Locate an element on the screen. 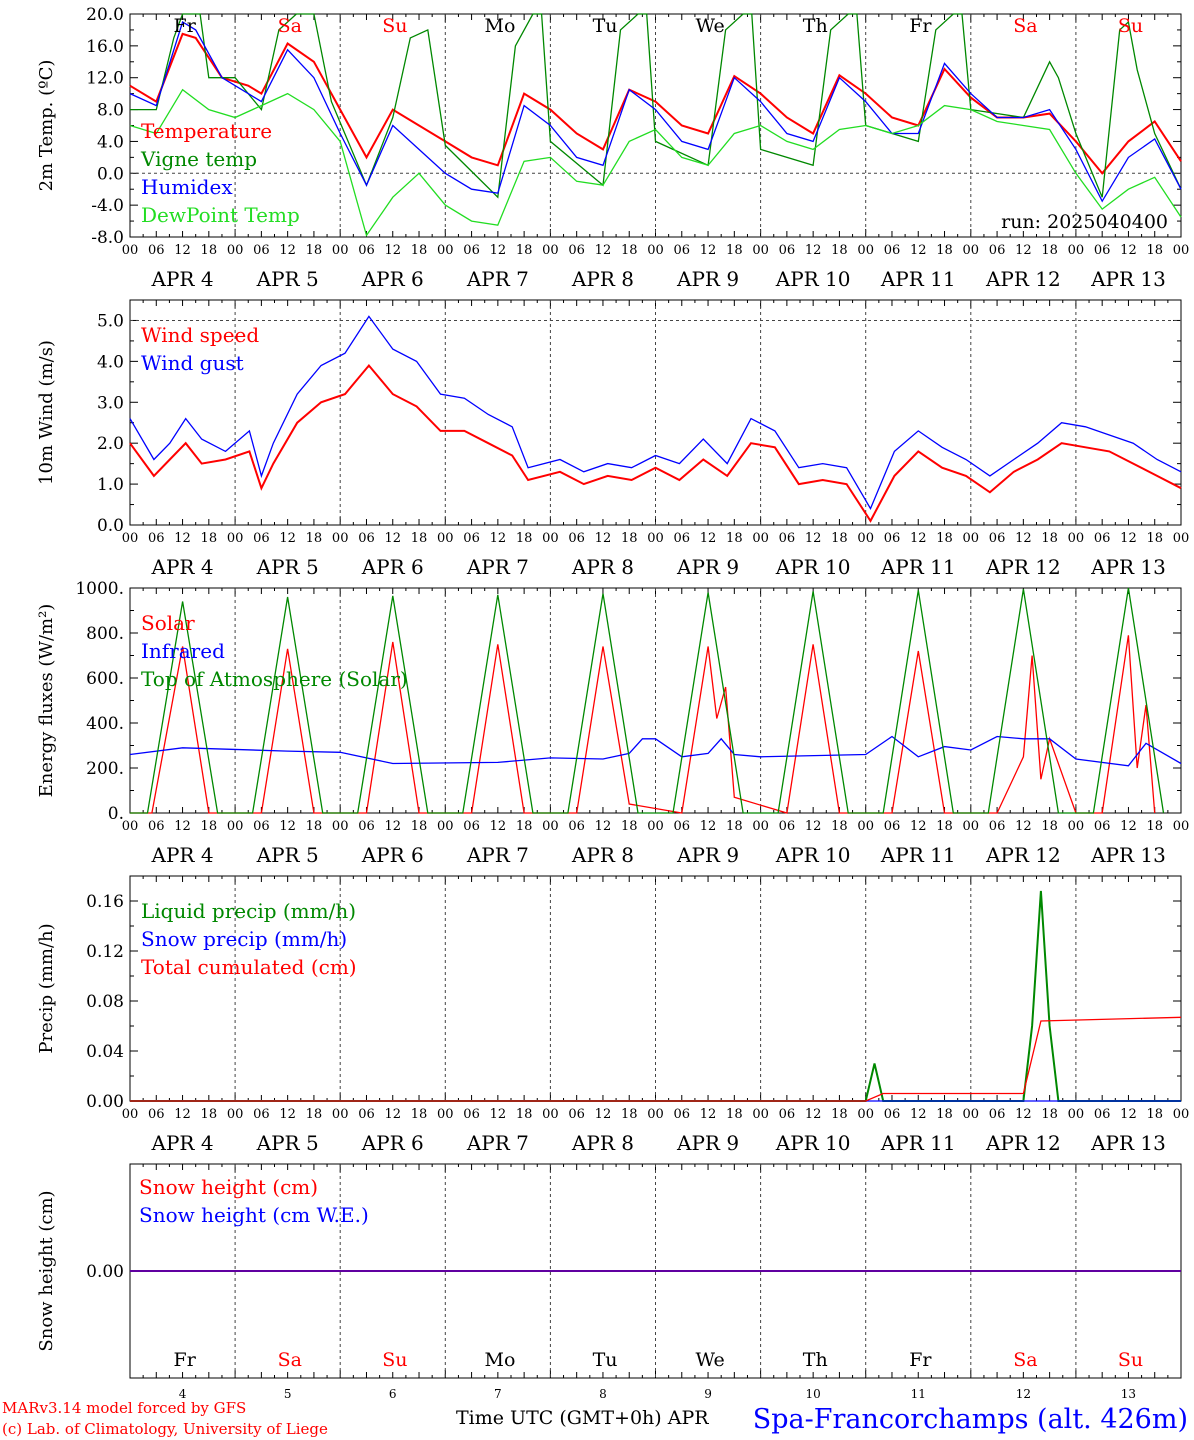  y-tick-label: 0. is located at coordinates (116, 814).